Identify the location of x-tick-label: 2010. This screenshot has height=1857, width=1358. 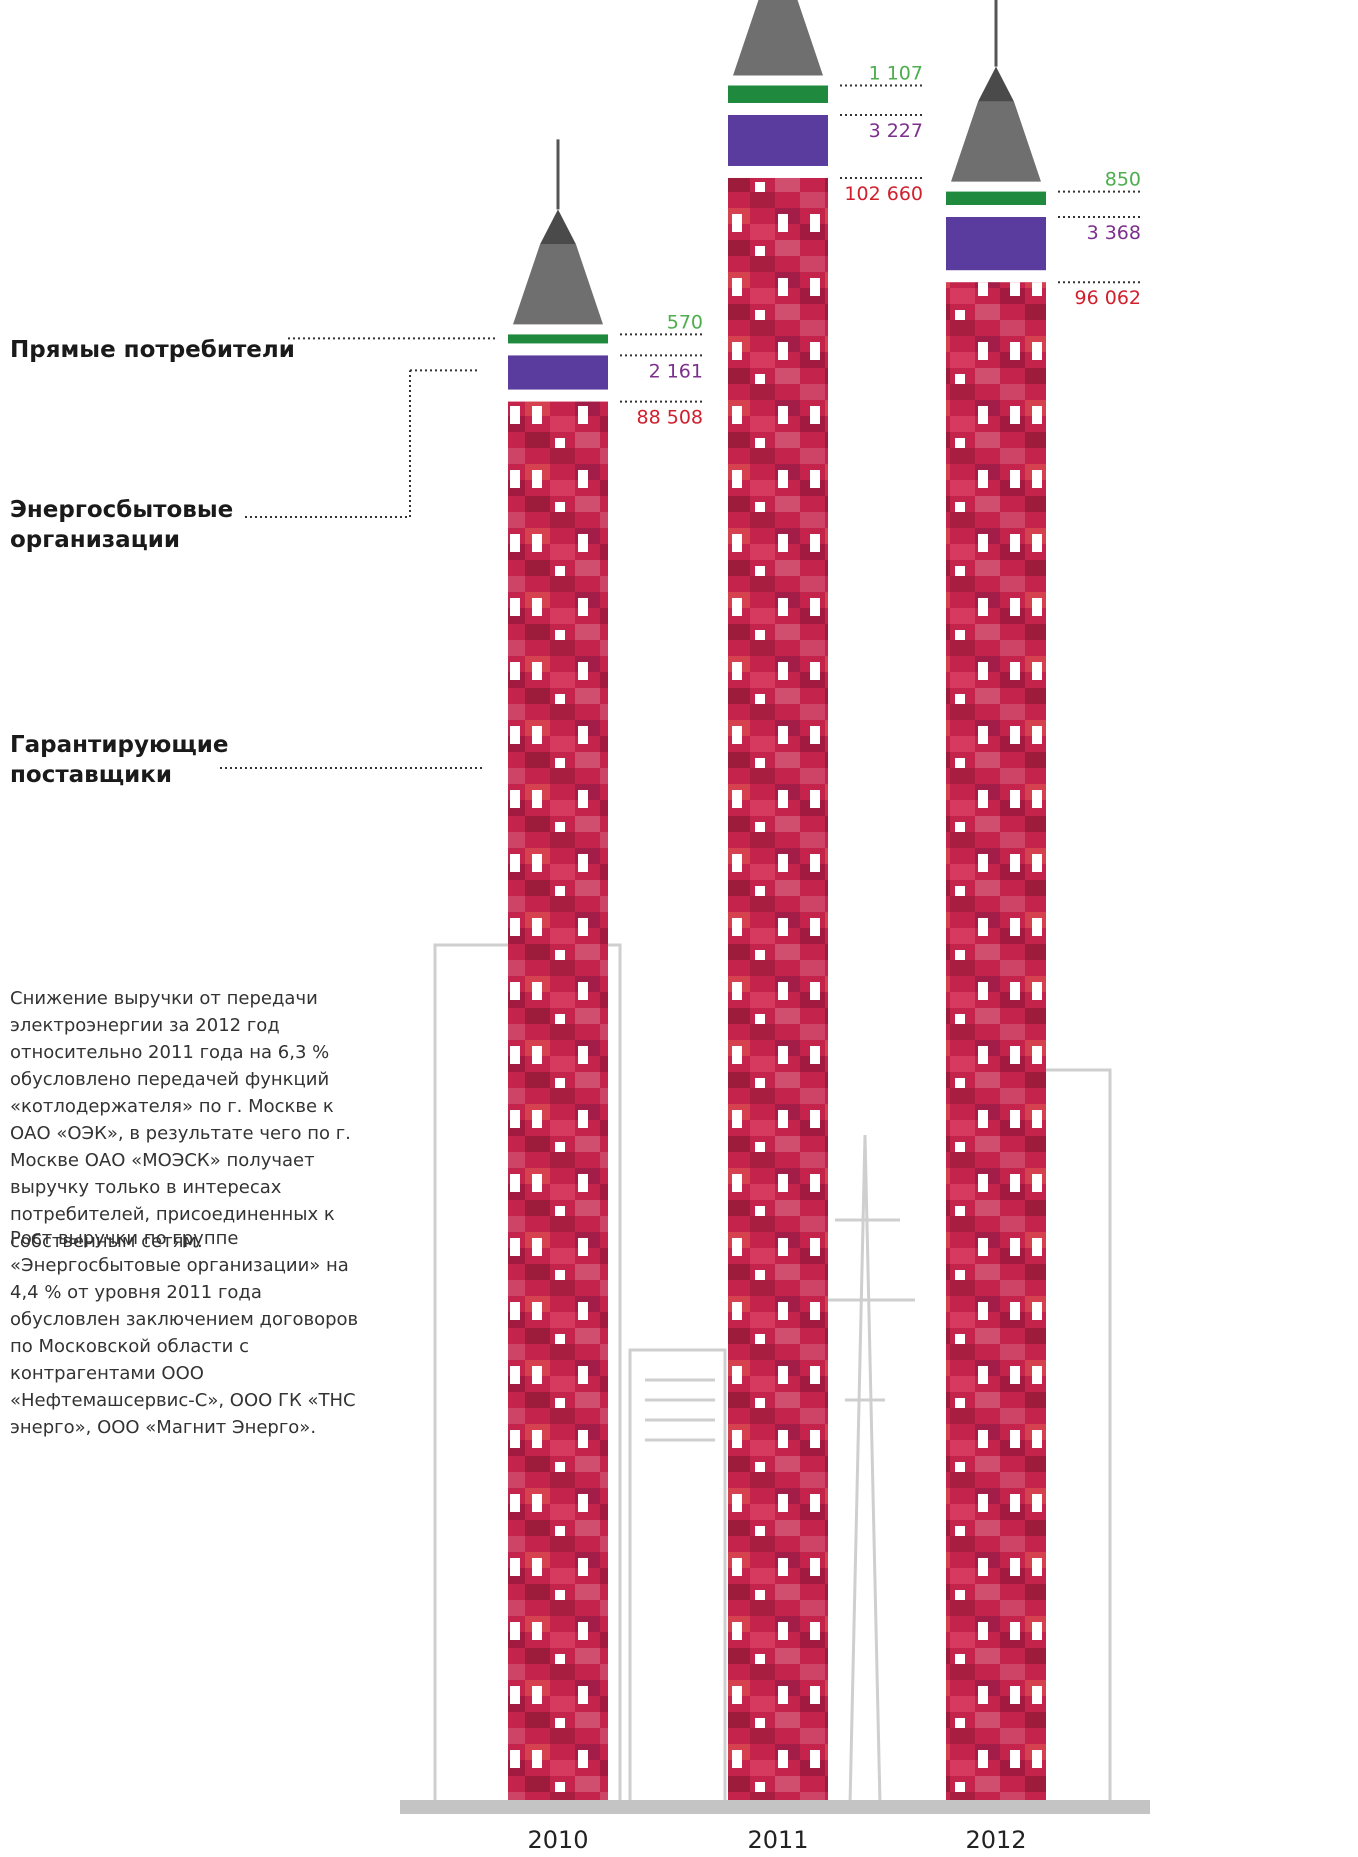
(557, 1840).